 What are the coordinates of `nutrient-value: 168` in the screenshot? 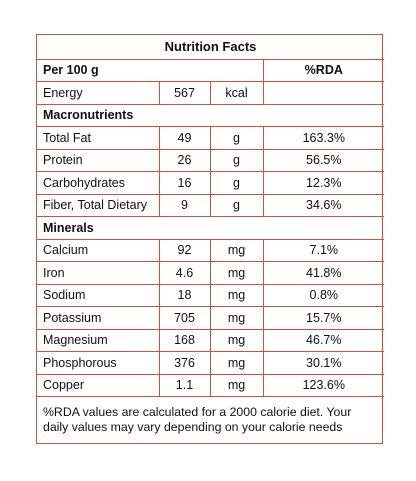 It's located at (184, 340).